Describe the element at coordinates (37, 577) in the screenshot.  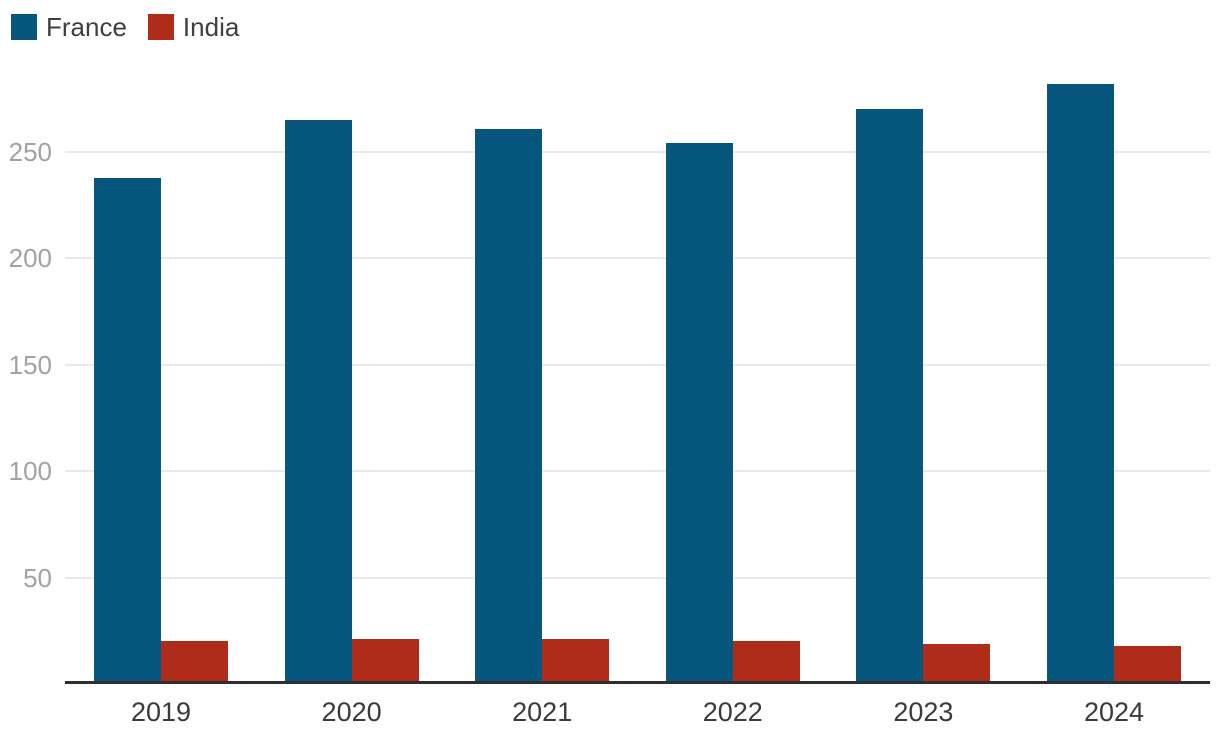
I see `y-axis-label-50: 50` at that location.